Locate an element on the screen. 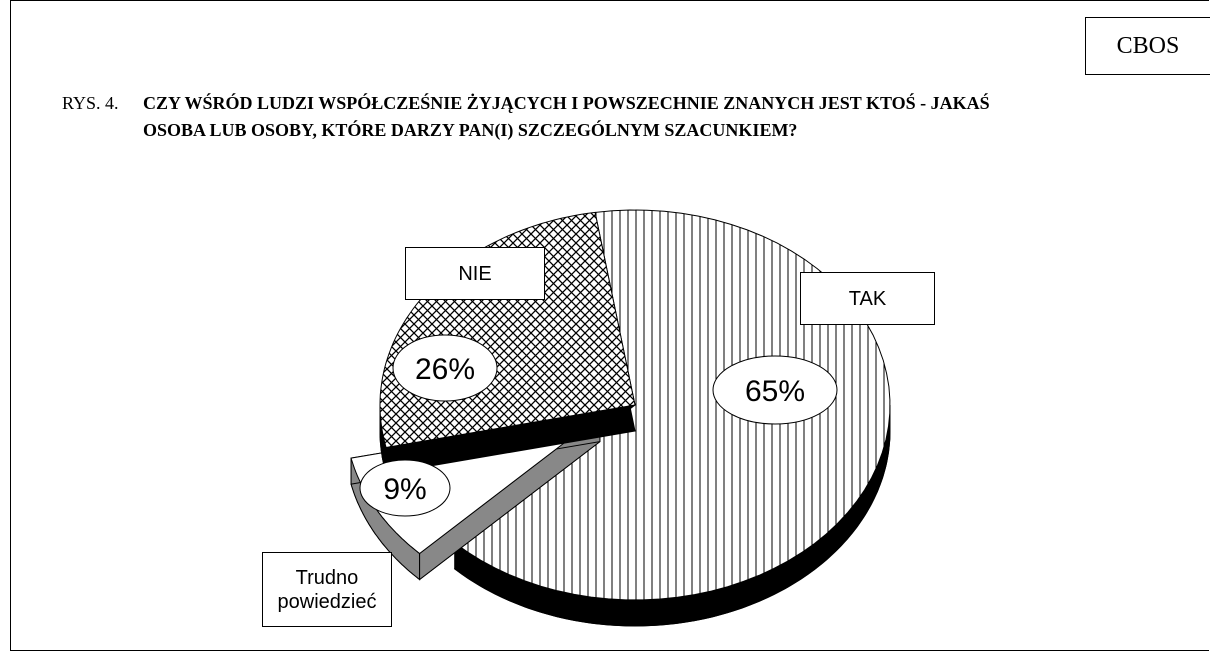 The image size is (1210, 652). category-label: Trudno powiedzieć is located at coordinates (327, 589).